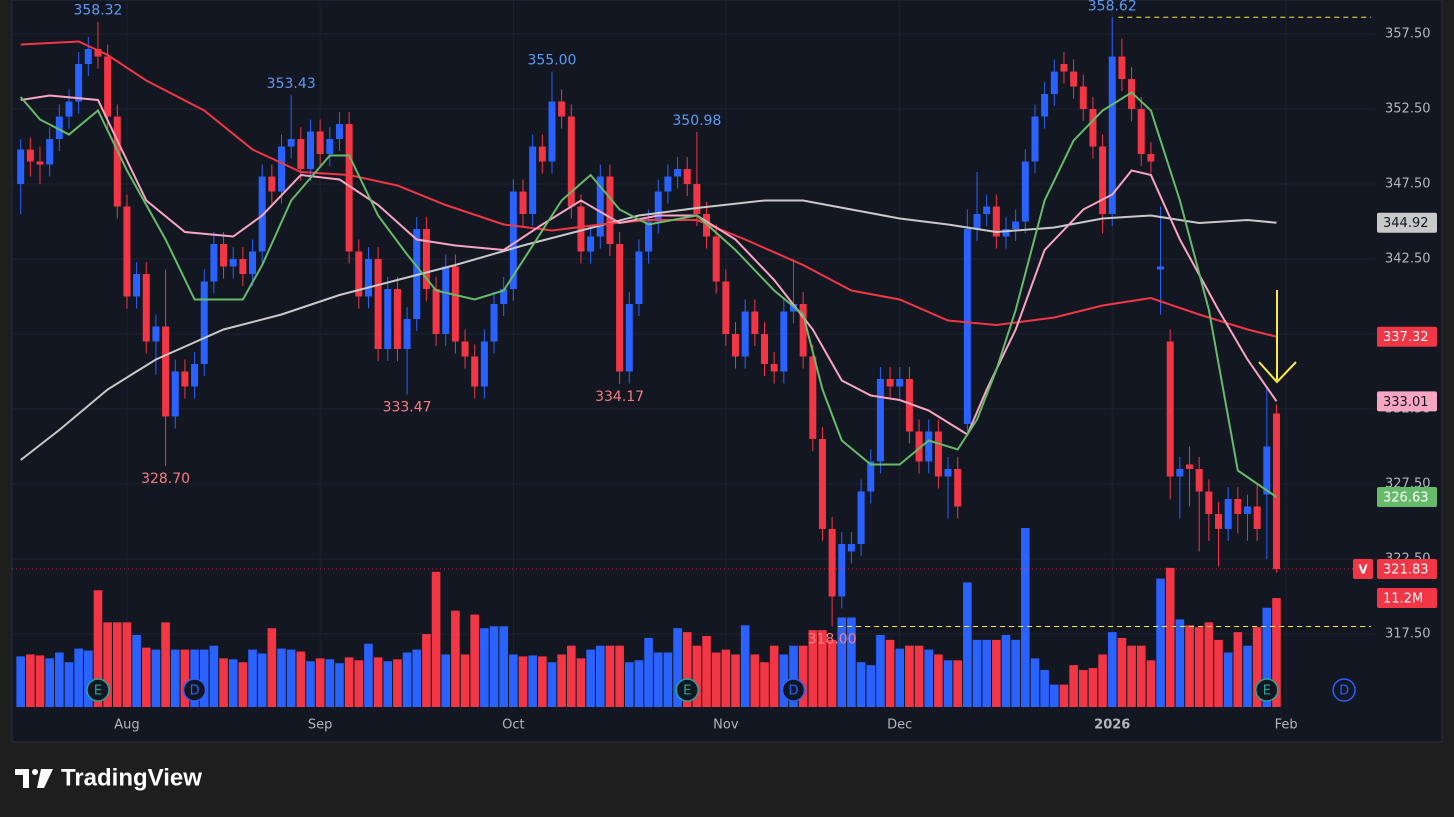 The image size is (1454, 817). I want to click on y-tick-label: 317.50, so click(1408, 633).